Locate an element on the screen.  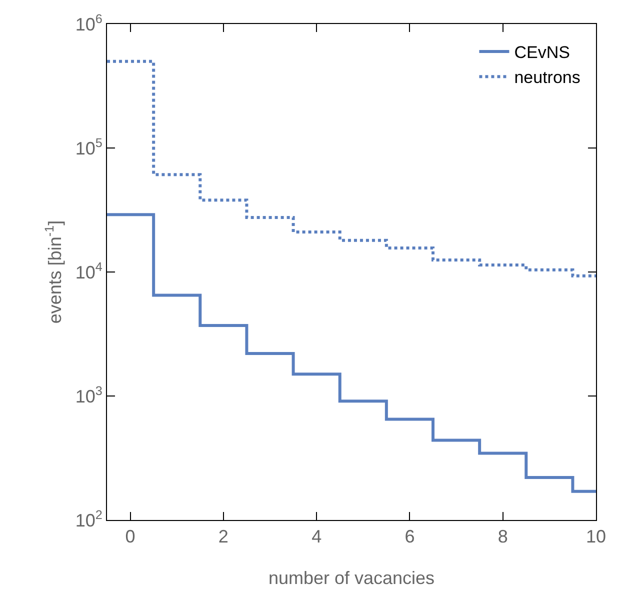
x-tick-label: 0 is located at coordinates (130, 536).